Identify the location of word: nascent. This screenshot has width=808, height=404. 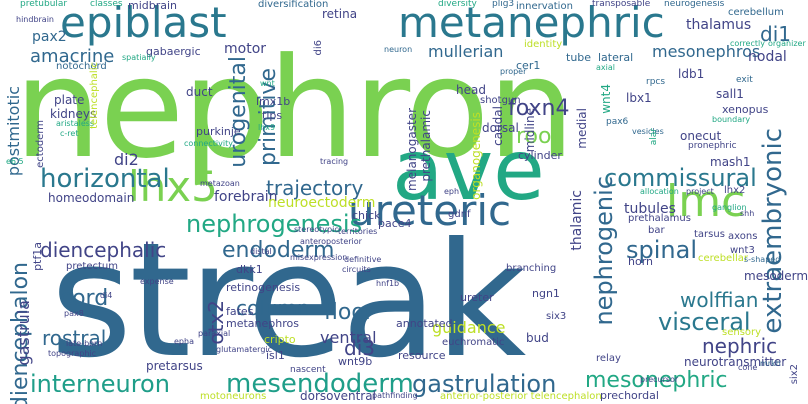
(308, 370).